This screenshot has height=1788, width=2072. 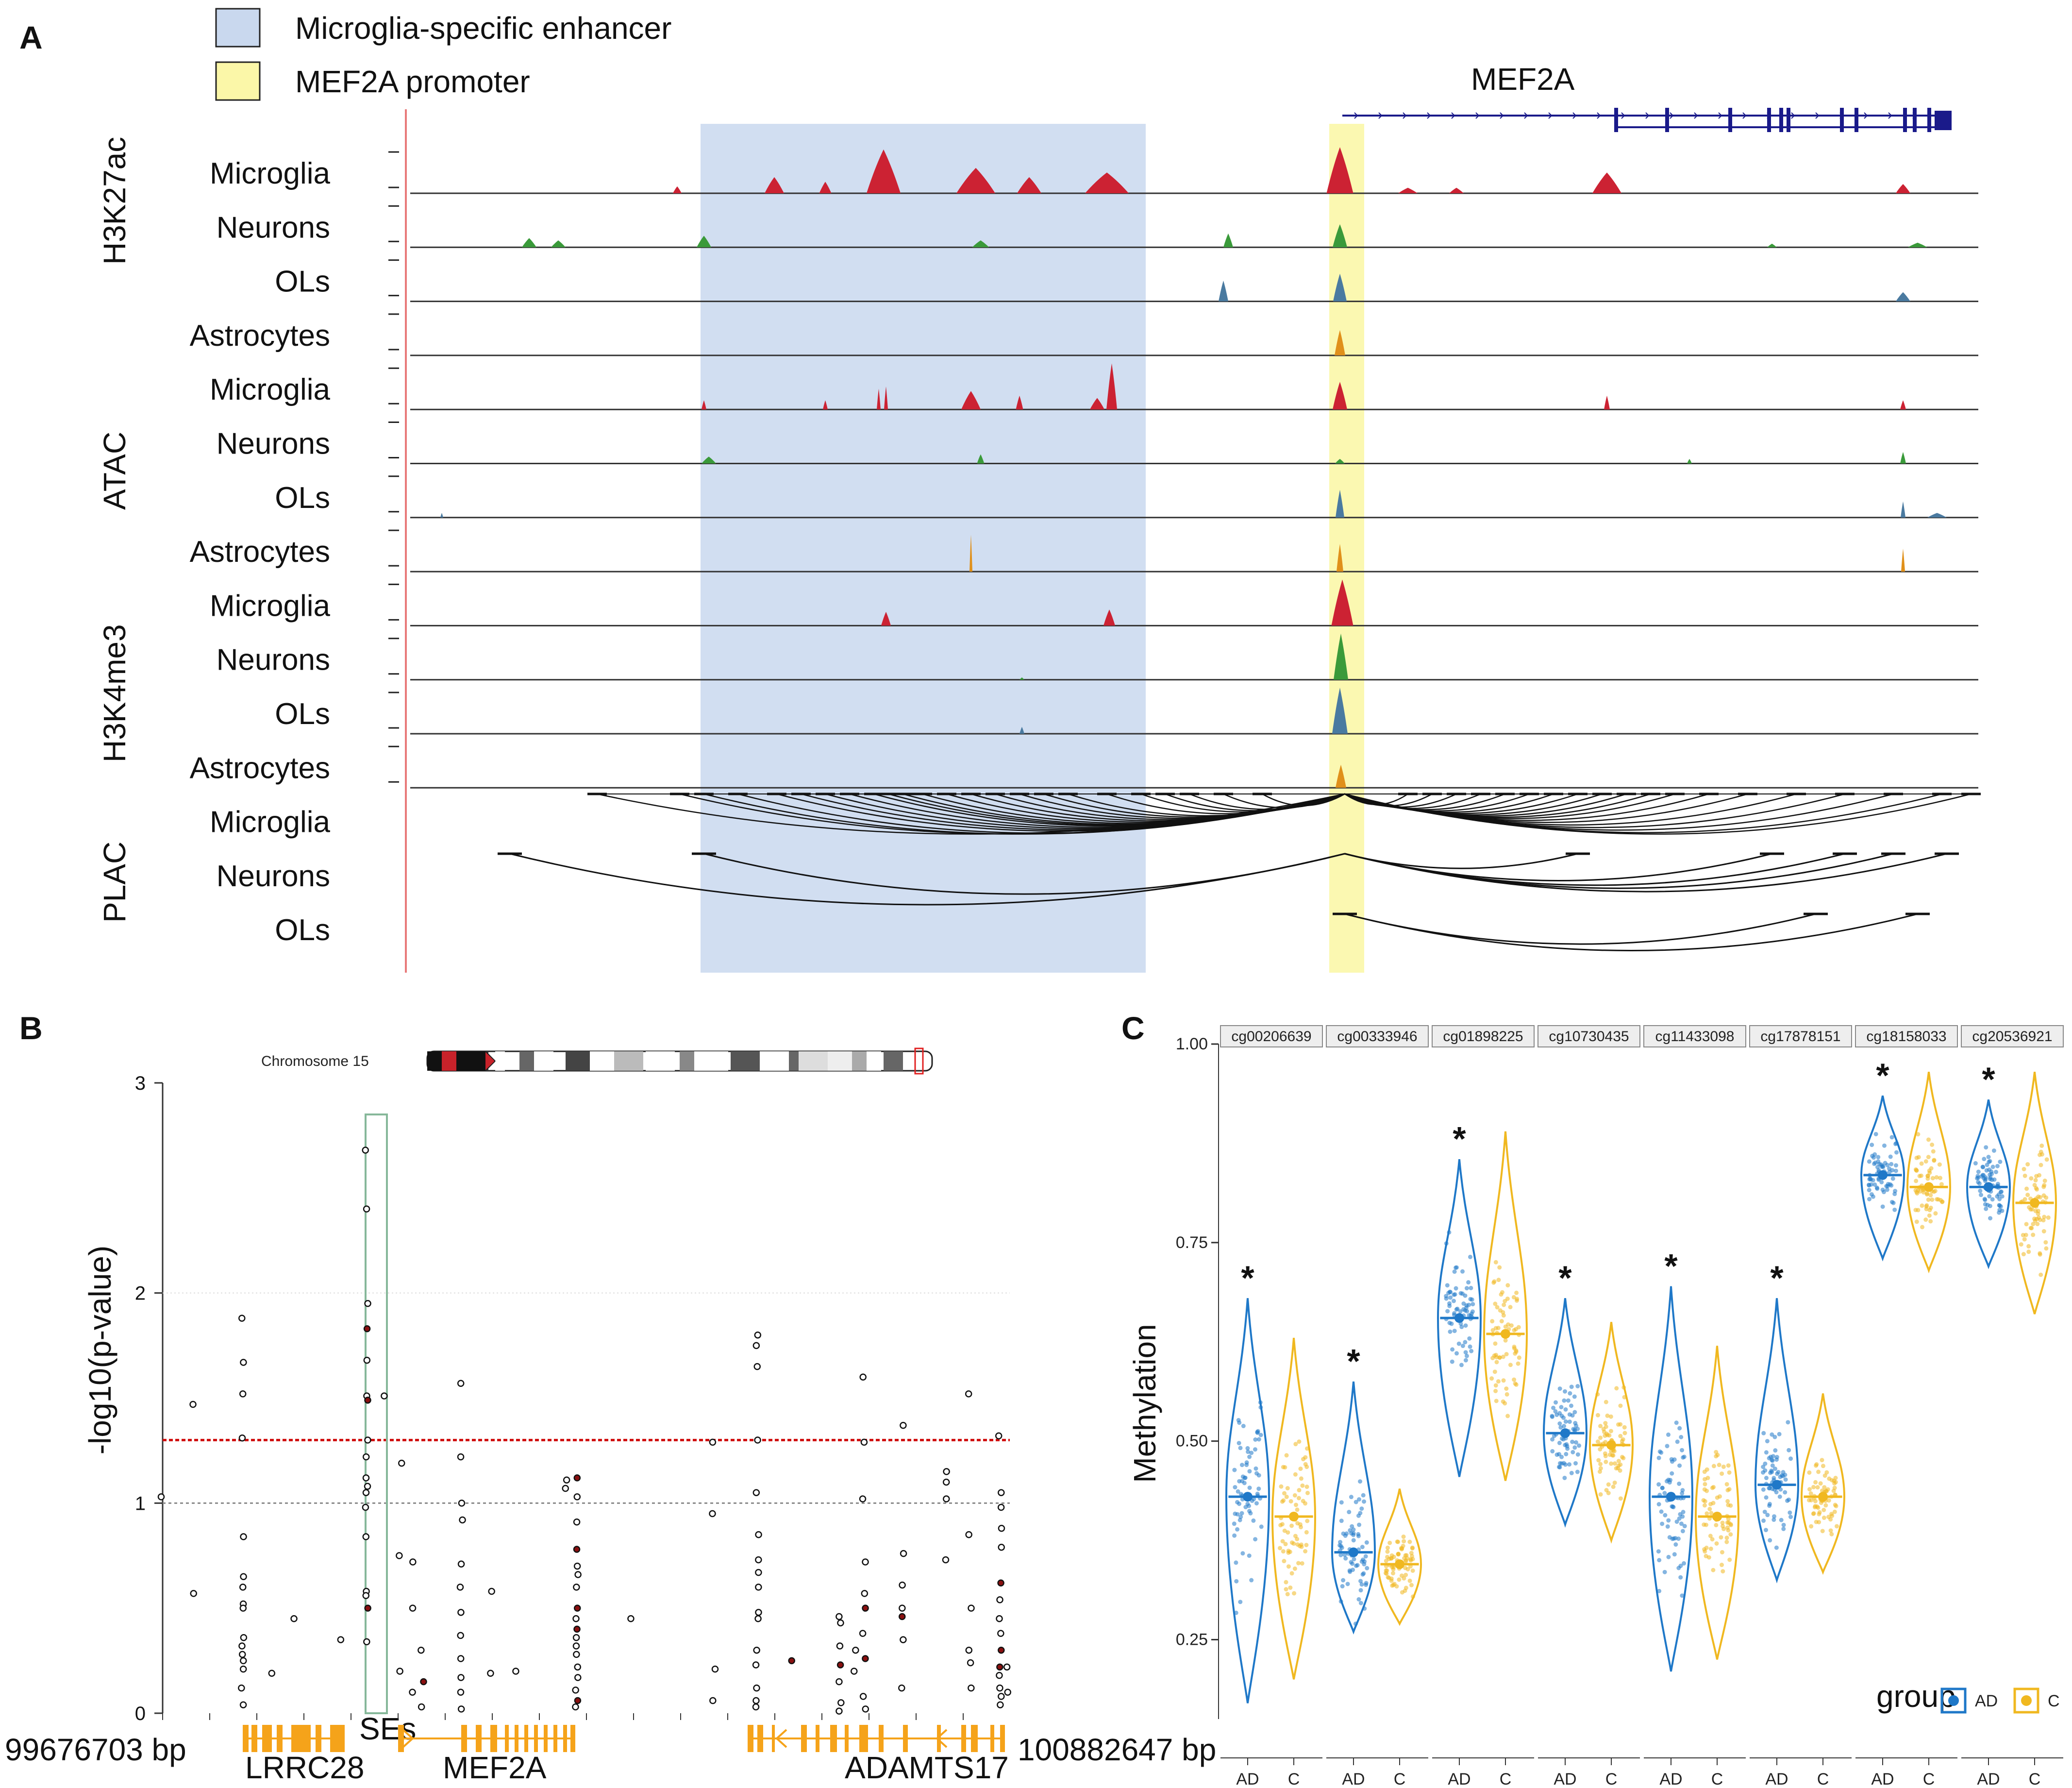 I want to click on facet-strip, so click(x=1800, y=1036).